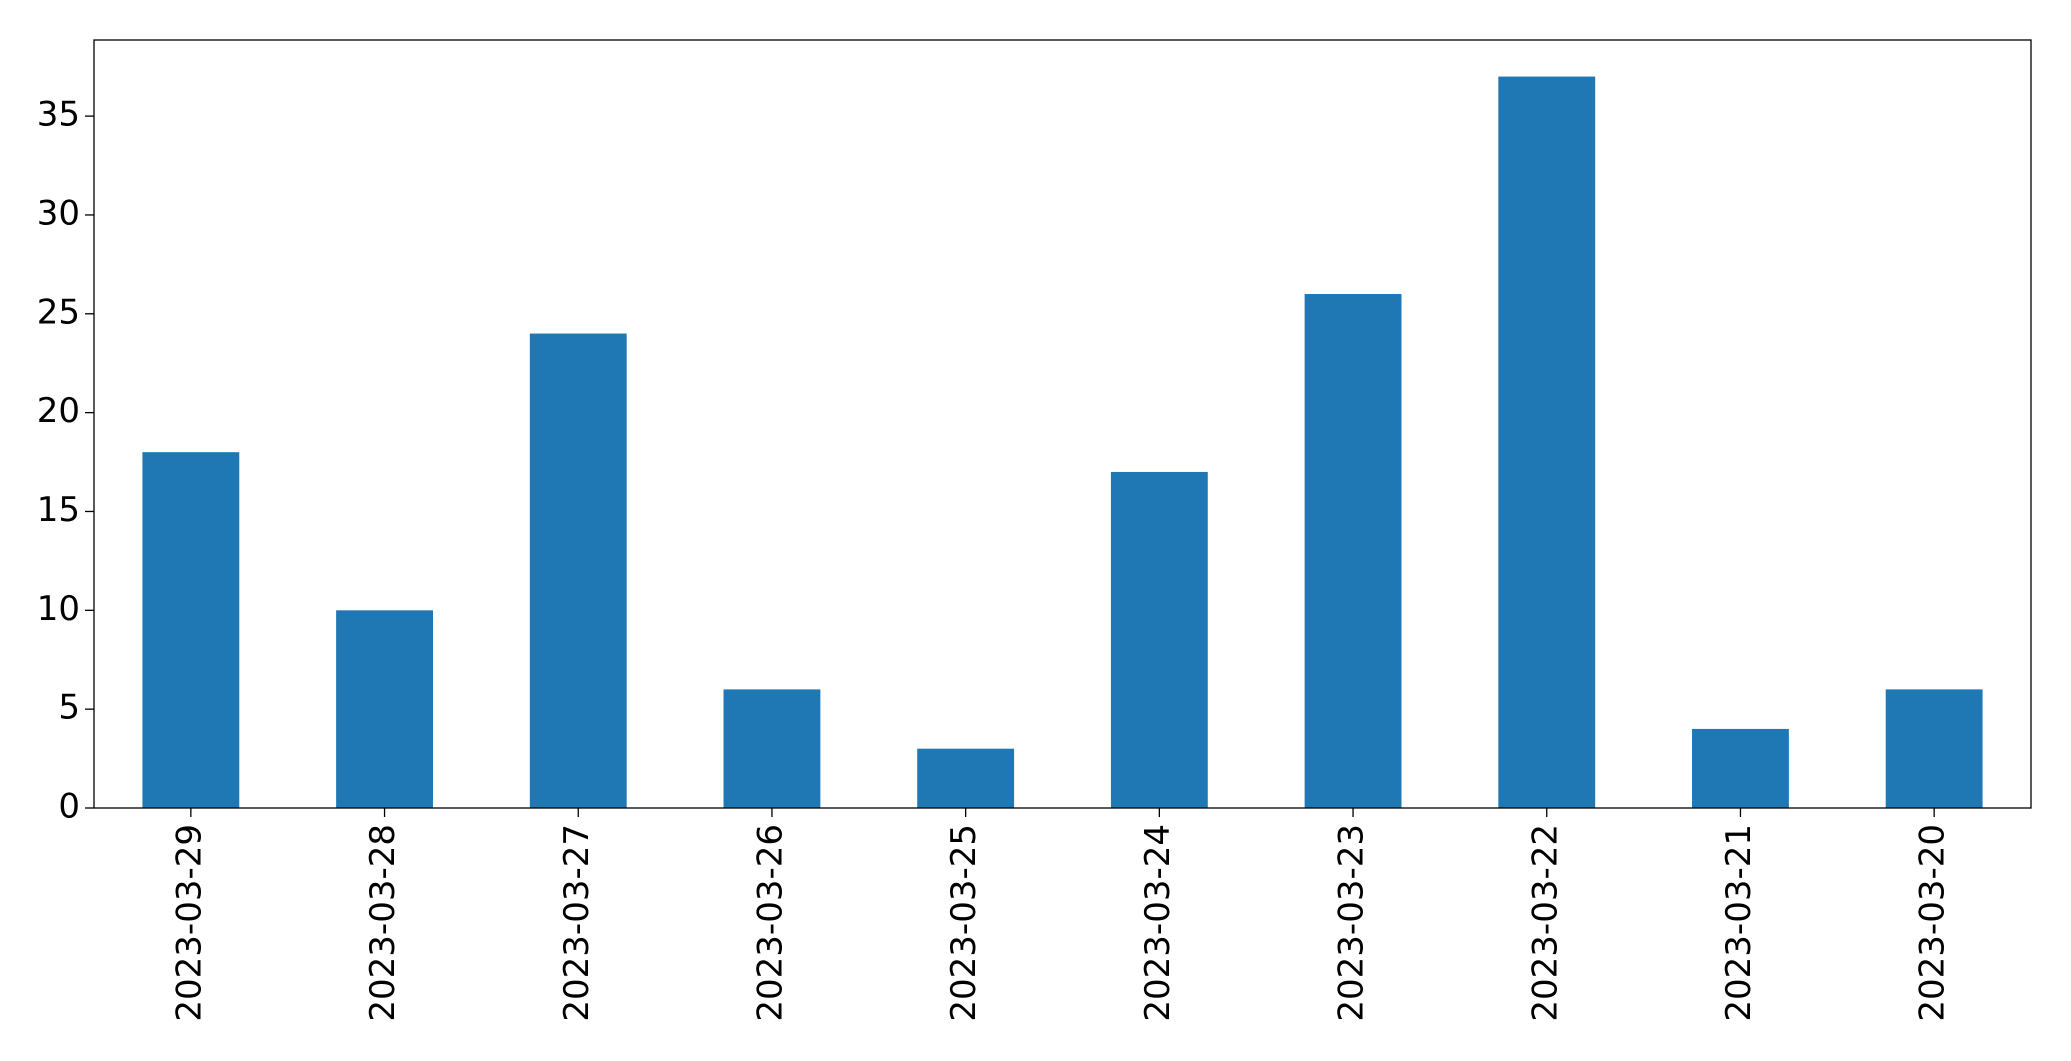 Image resolution: width=2071 pixels, height=1061 pixels. Describe the element at coordinates (58, 411) in the screenshot. I see `y-tick-label: 20` at that location.